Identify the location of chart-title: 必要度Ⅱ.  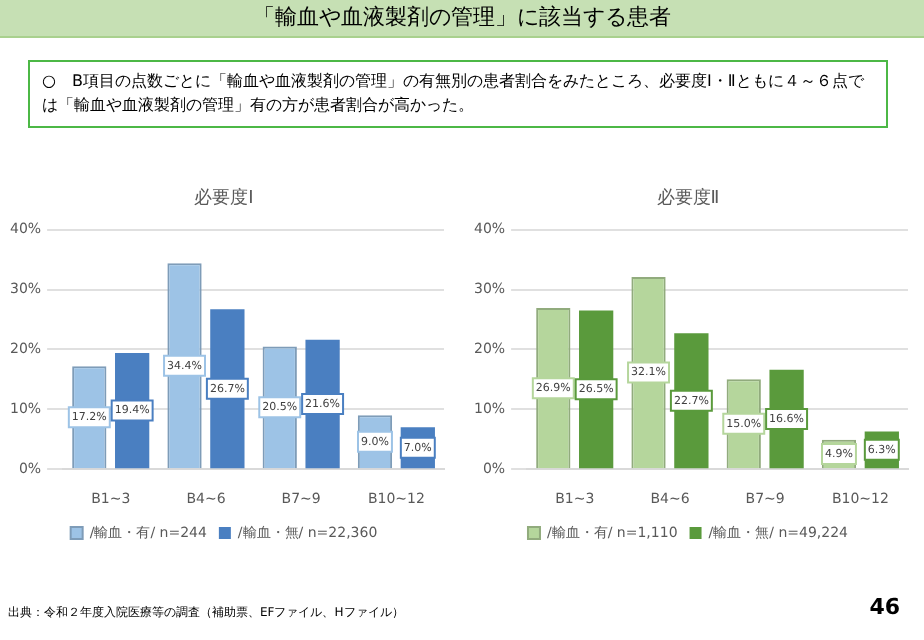
(688, 198).